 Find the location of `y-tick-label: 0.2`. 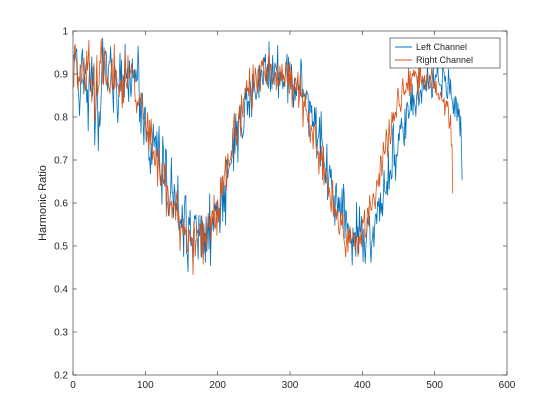

y-tick-label: 0.2 is located at coordinates (61, 376).